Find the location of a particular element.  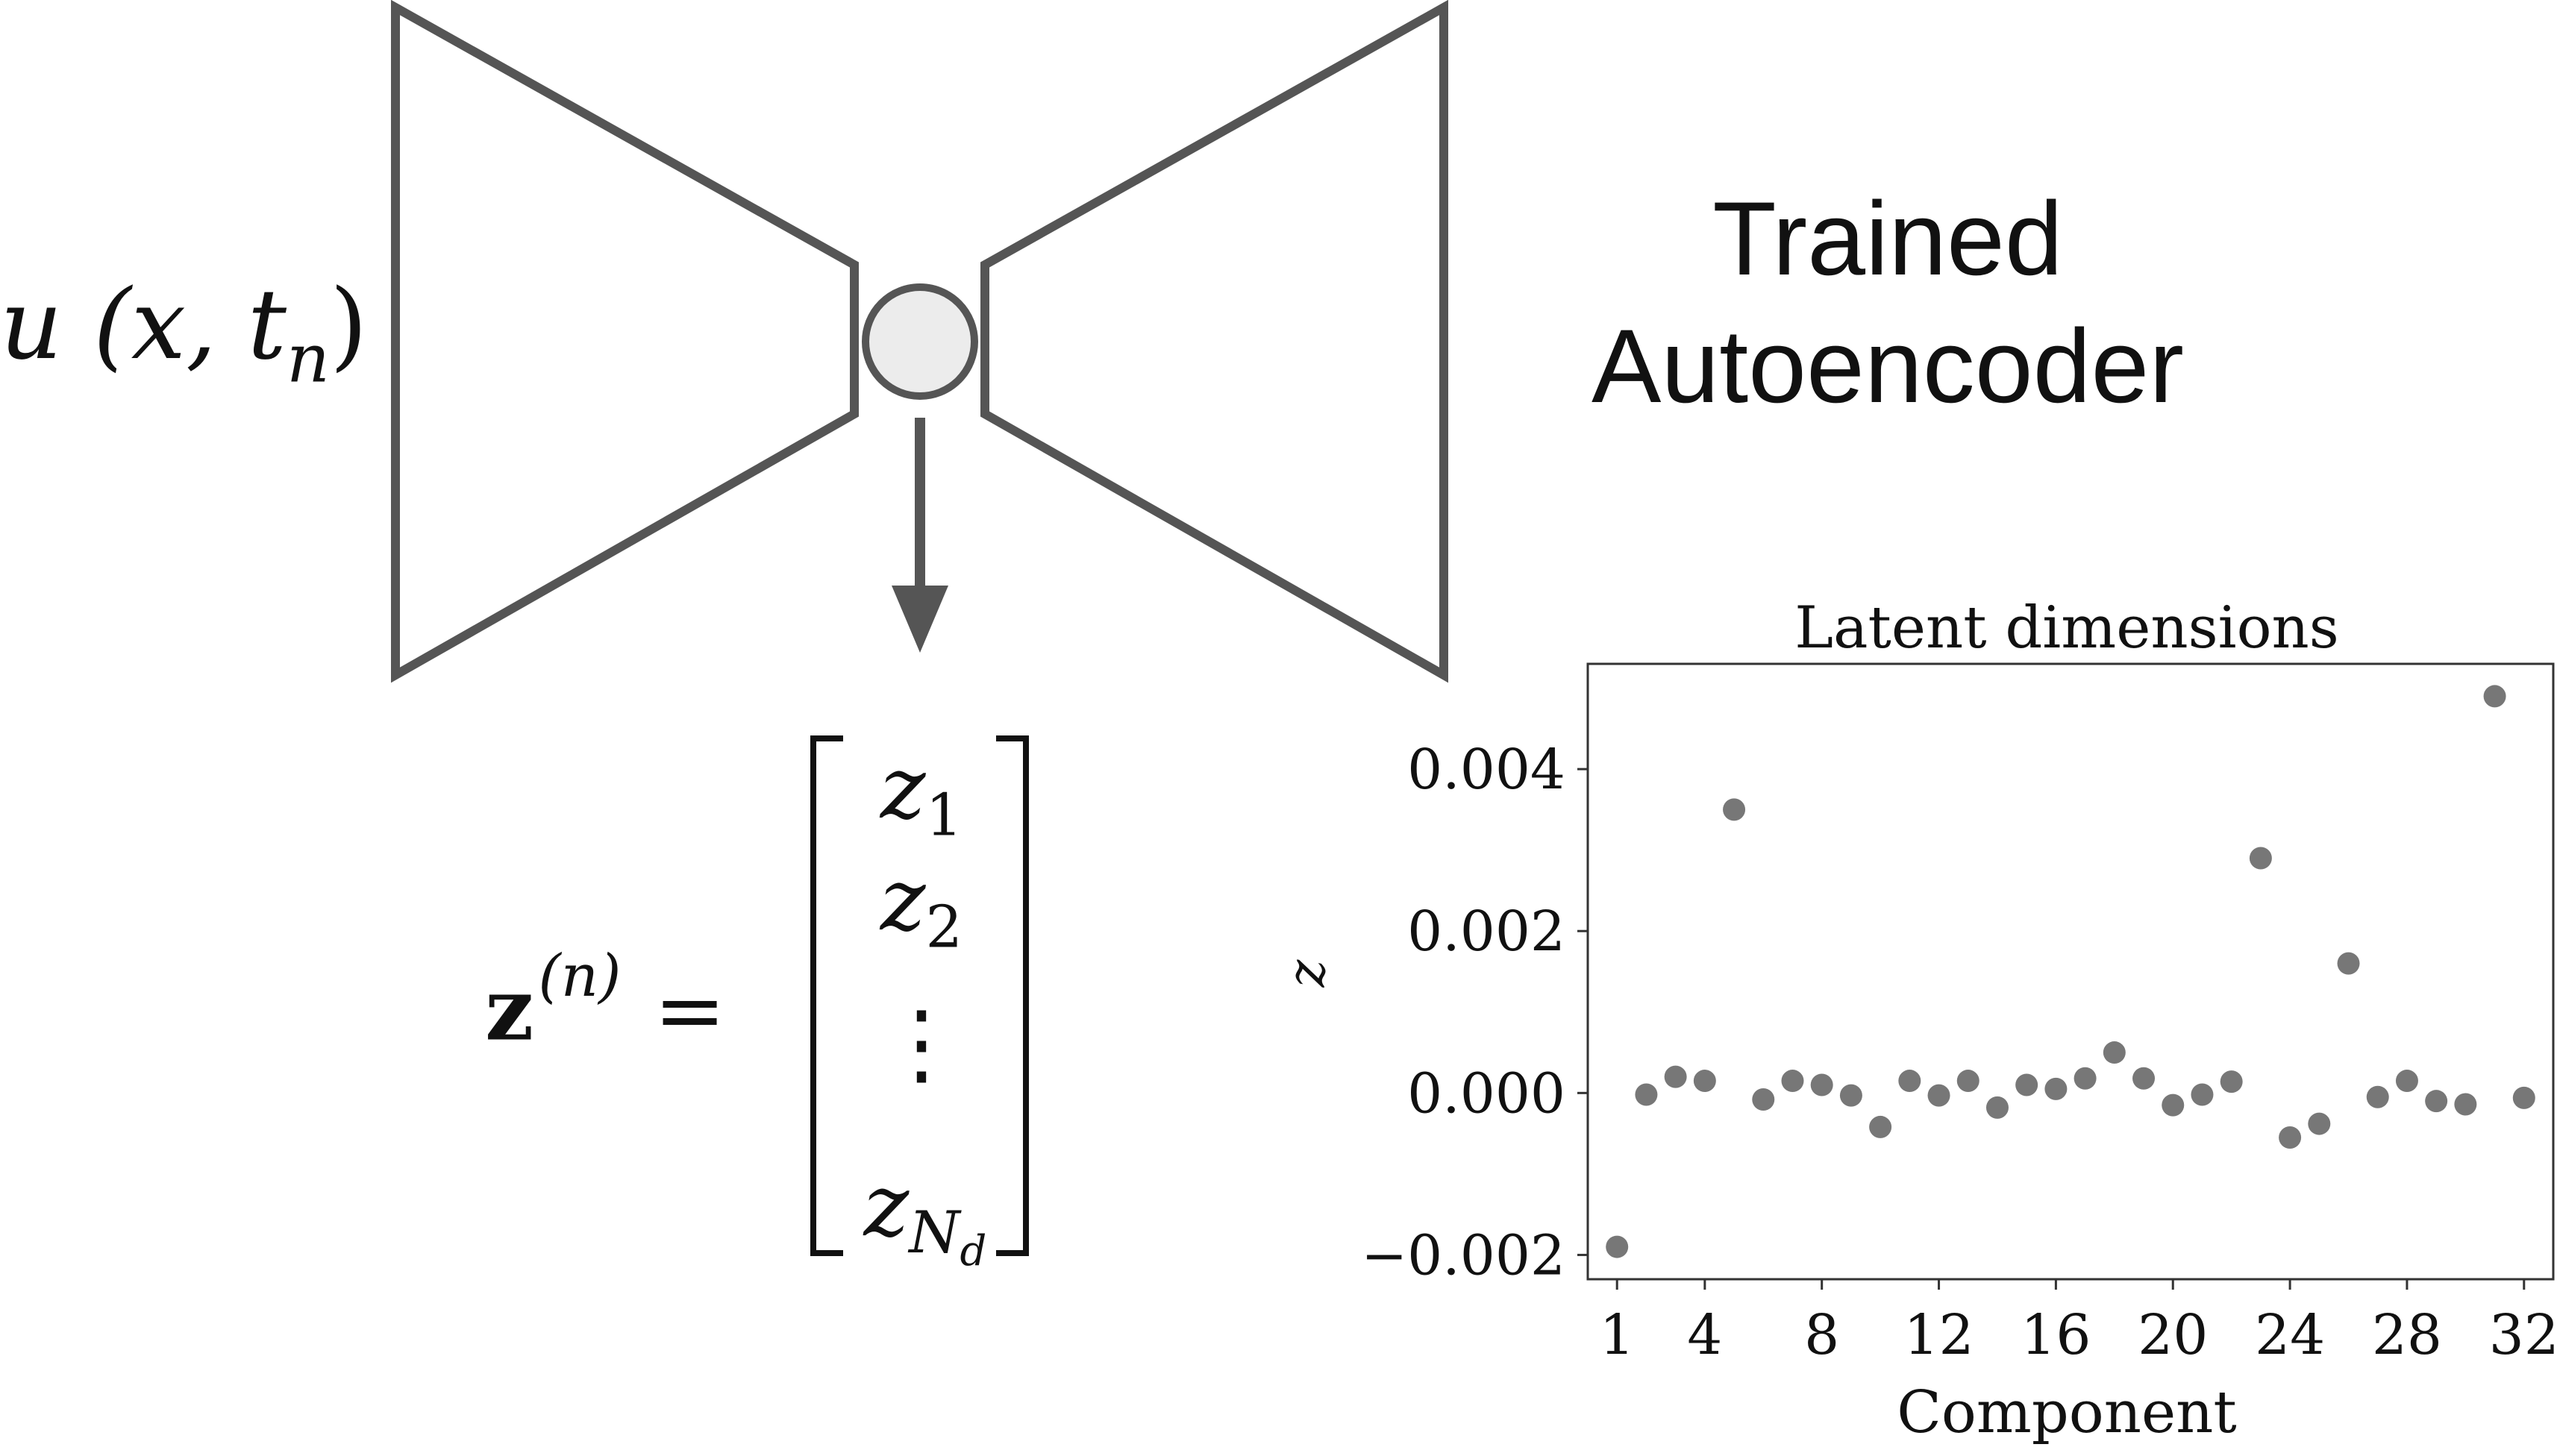

input-label: u (x, tn) is located at coordinates (184, 334).